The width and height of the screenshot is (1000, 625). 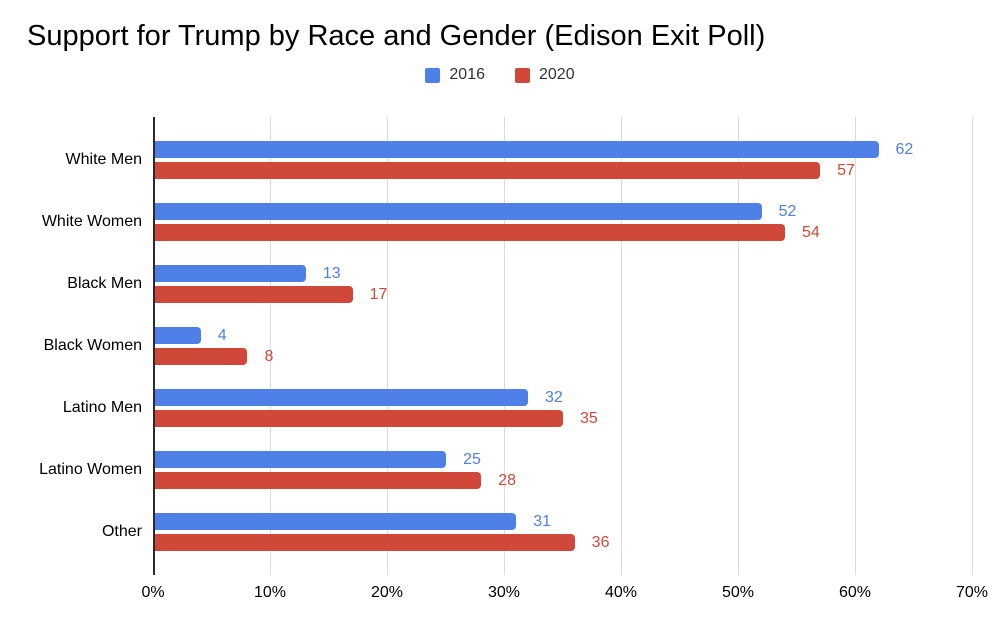 What do you see at coordinates (154, 346) in the screenshot?
I see `y-axis-line` at bounding box center [154, 346].